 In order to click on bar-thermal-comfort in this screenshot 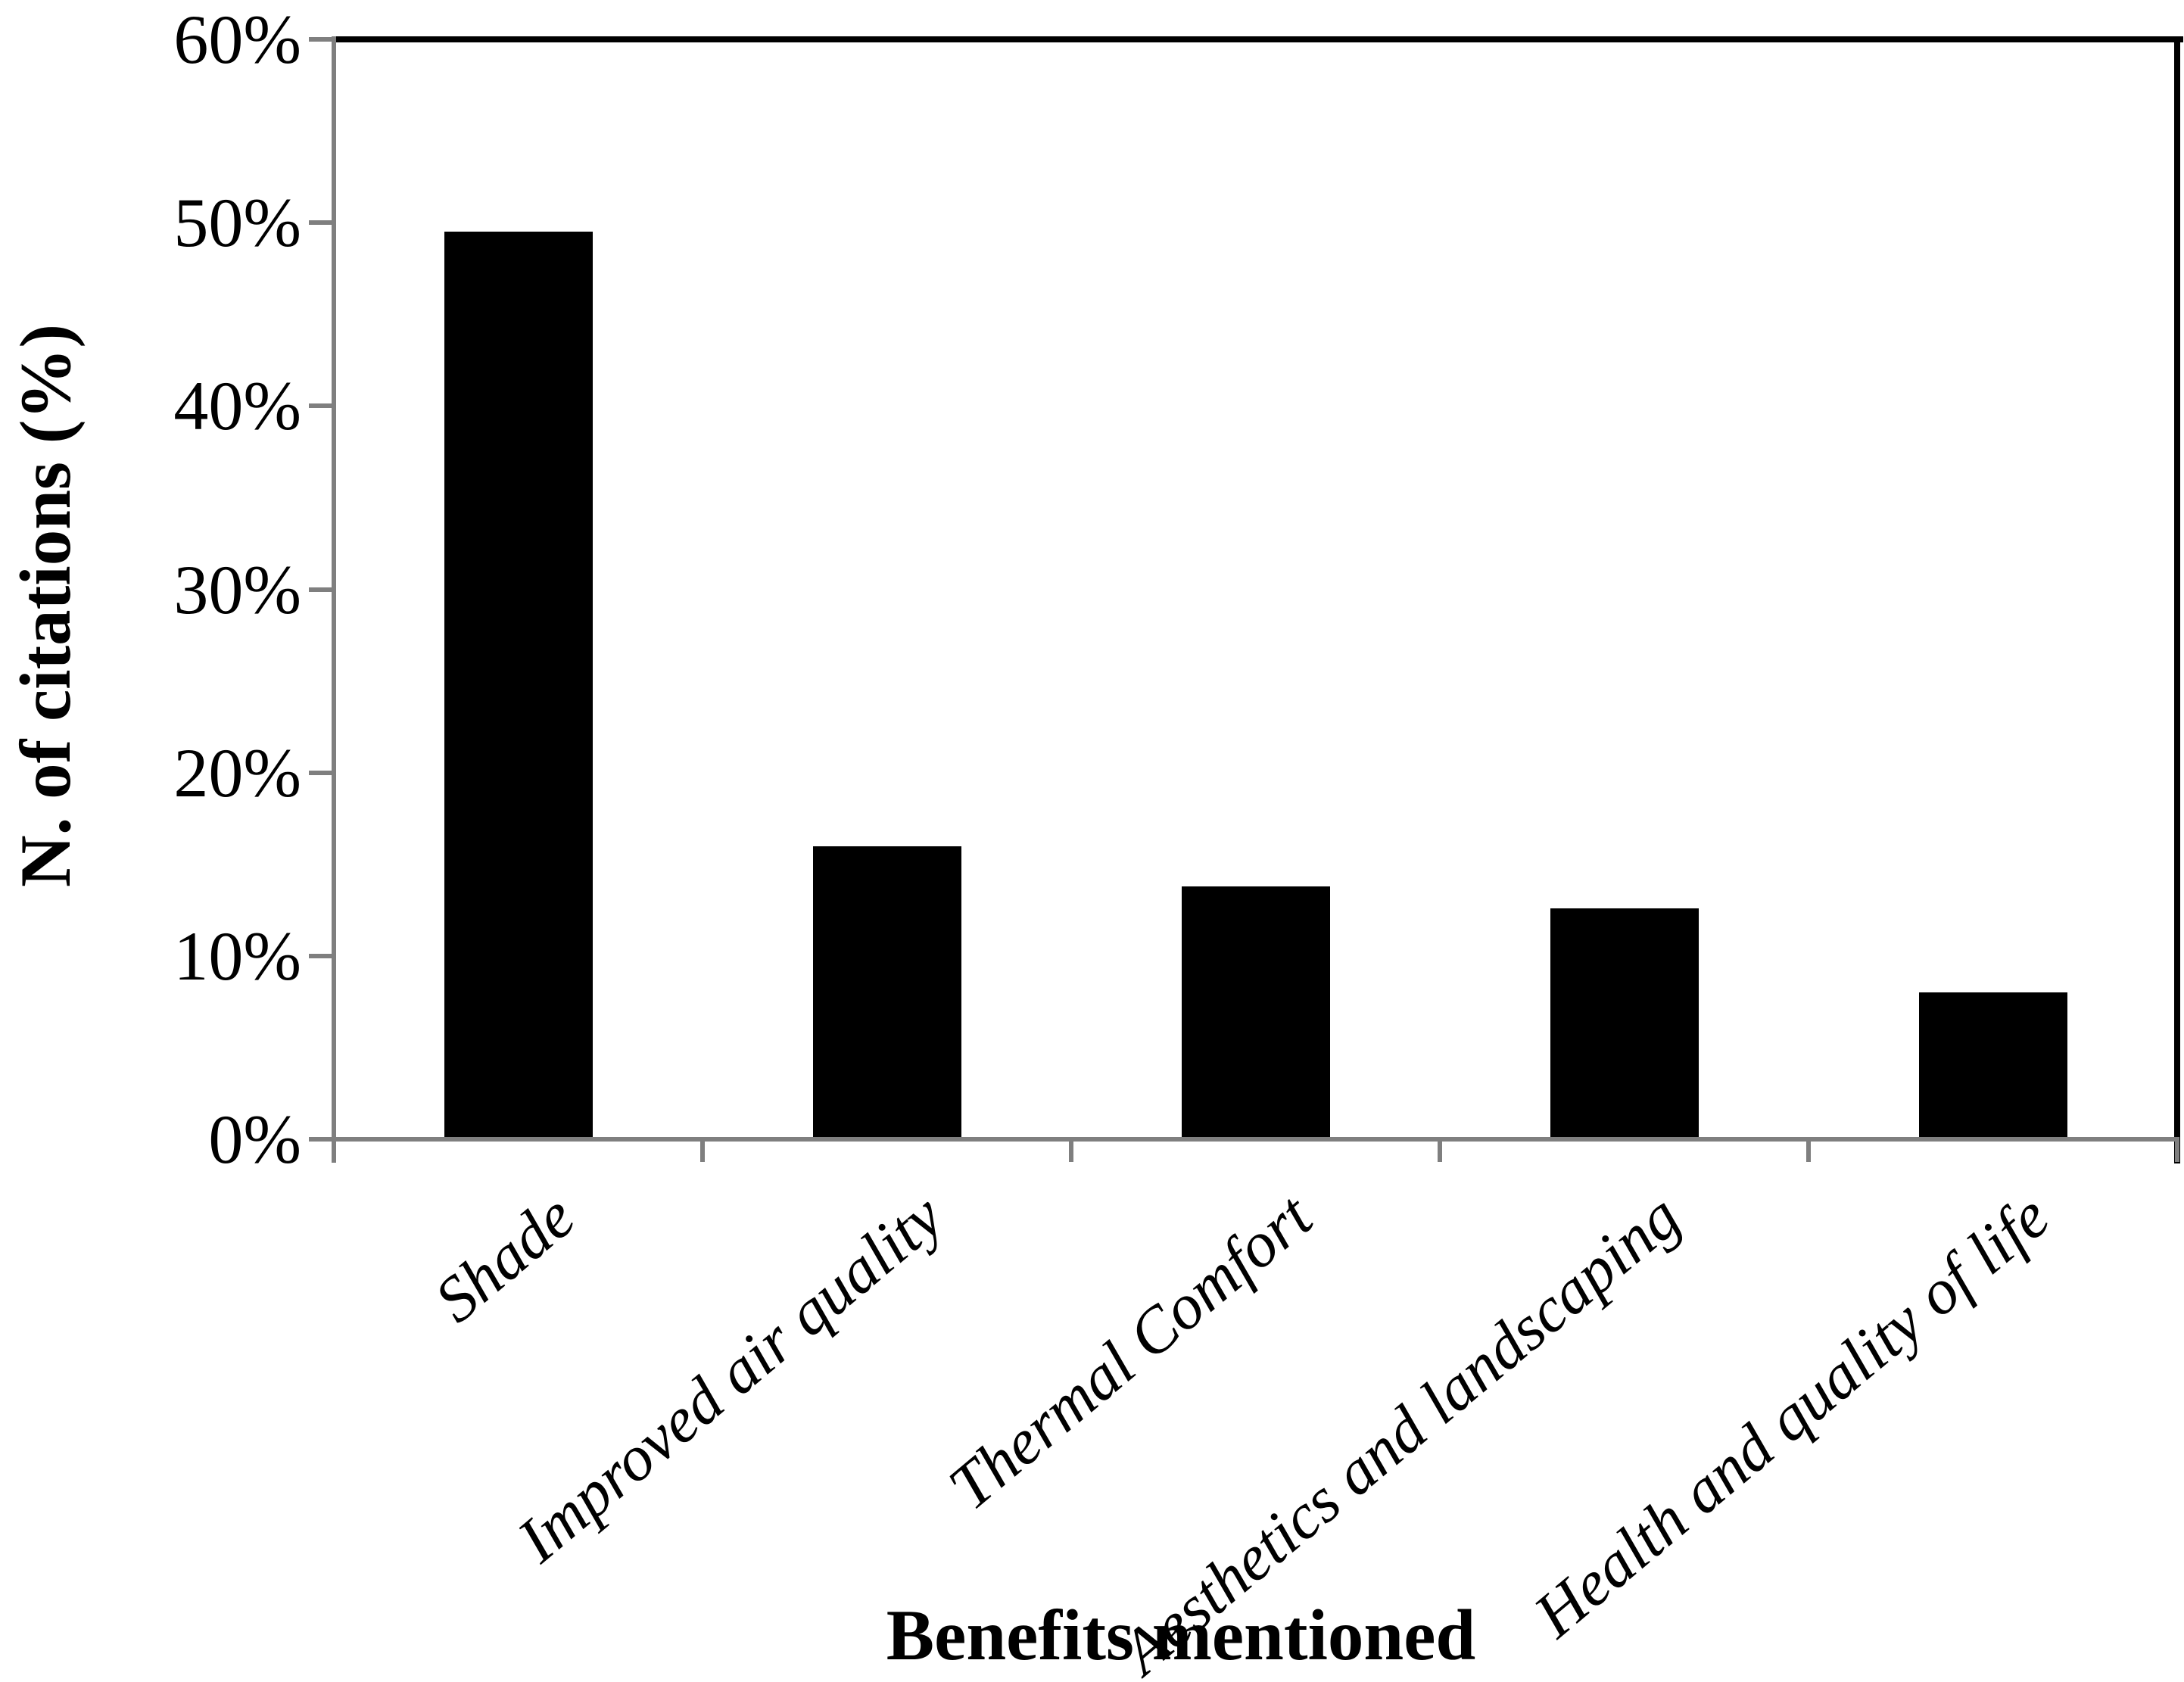, I will do `click(1255, 1012)`.